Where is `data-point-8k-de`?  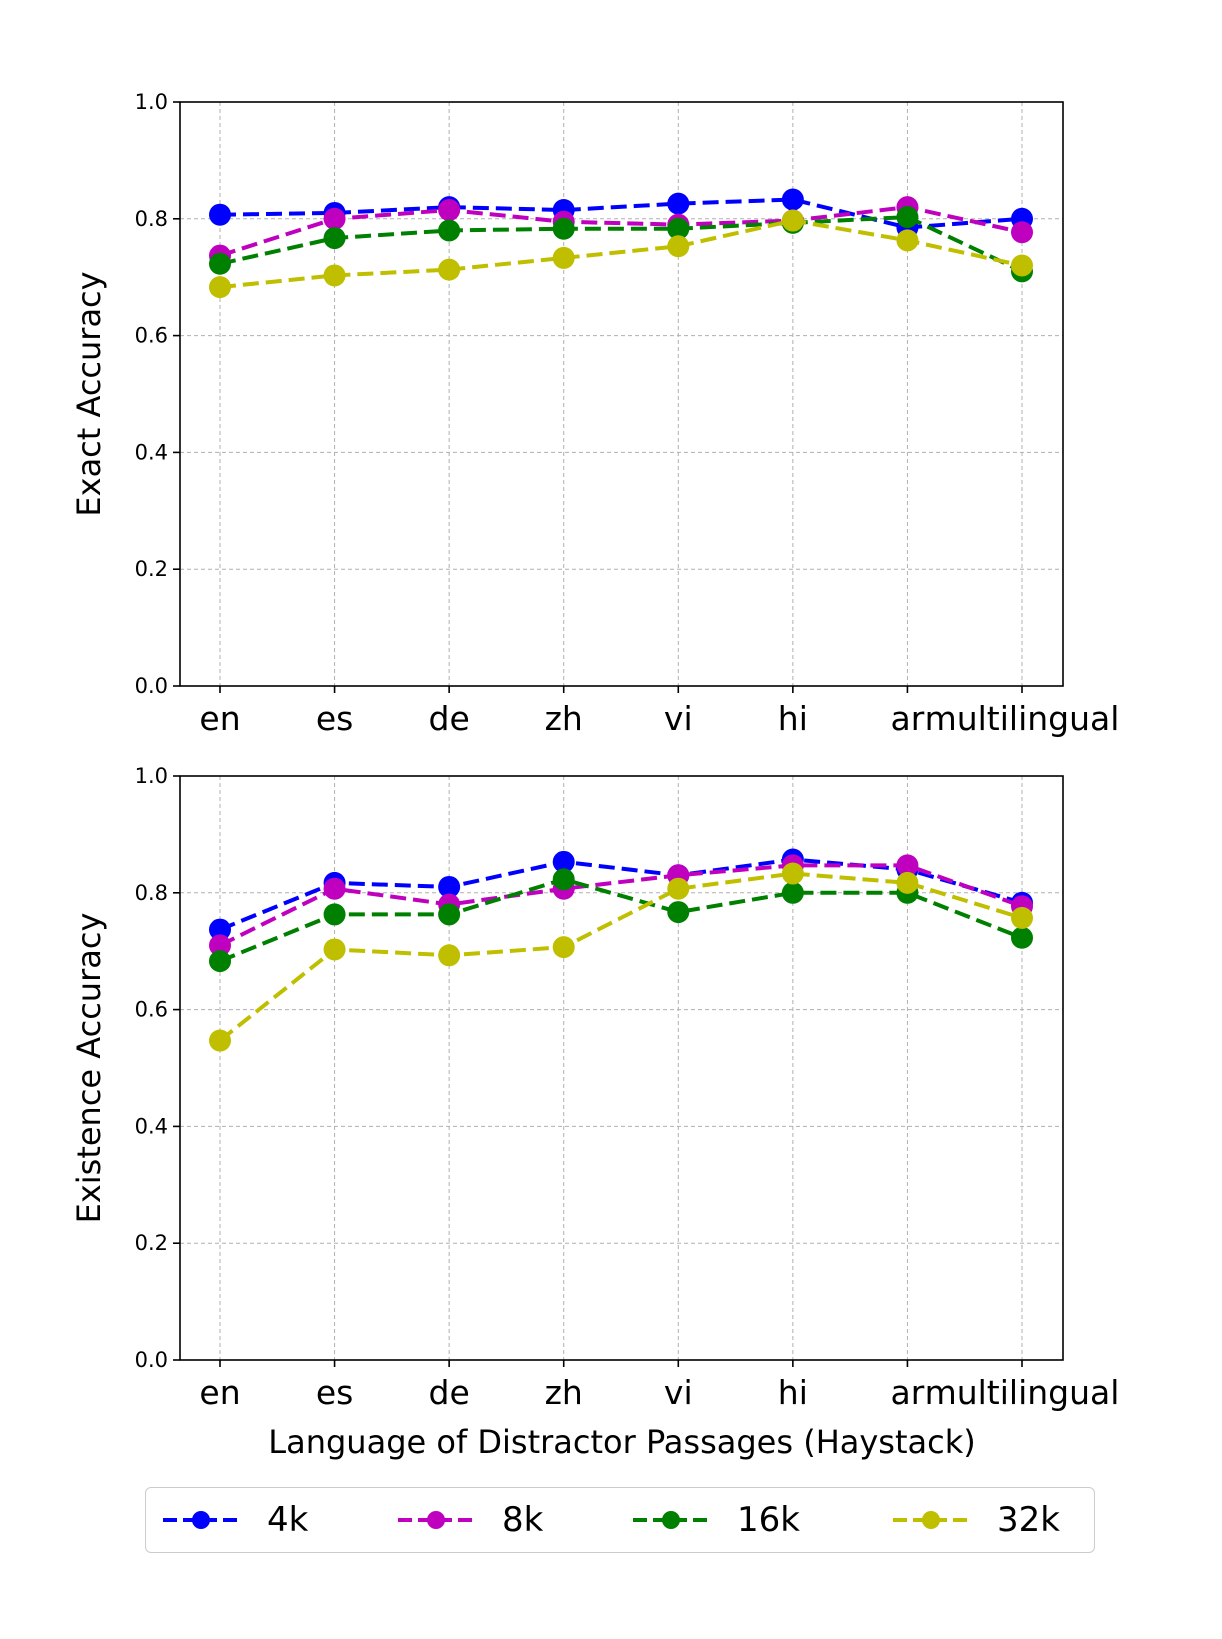
data-point-8k-de is located at coordinates (449, 210).